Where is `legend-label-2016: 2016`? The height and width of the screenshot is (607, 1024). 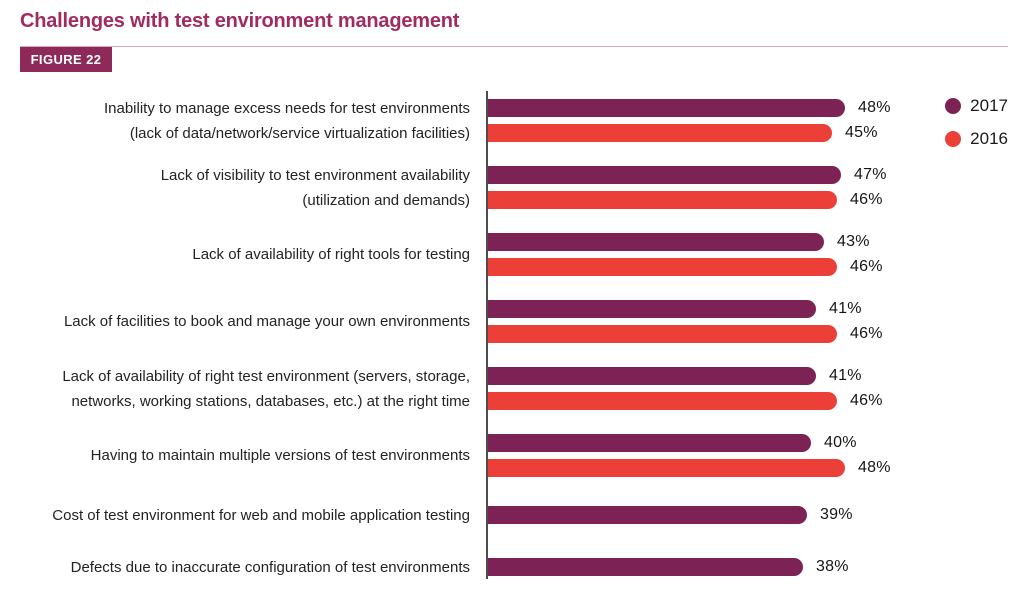
legend-label-2016: 2016 is located at coordinates (989, 138).